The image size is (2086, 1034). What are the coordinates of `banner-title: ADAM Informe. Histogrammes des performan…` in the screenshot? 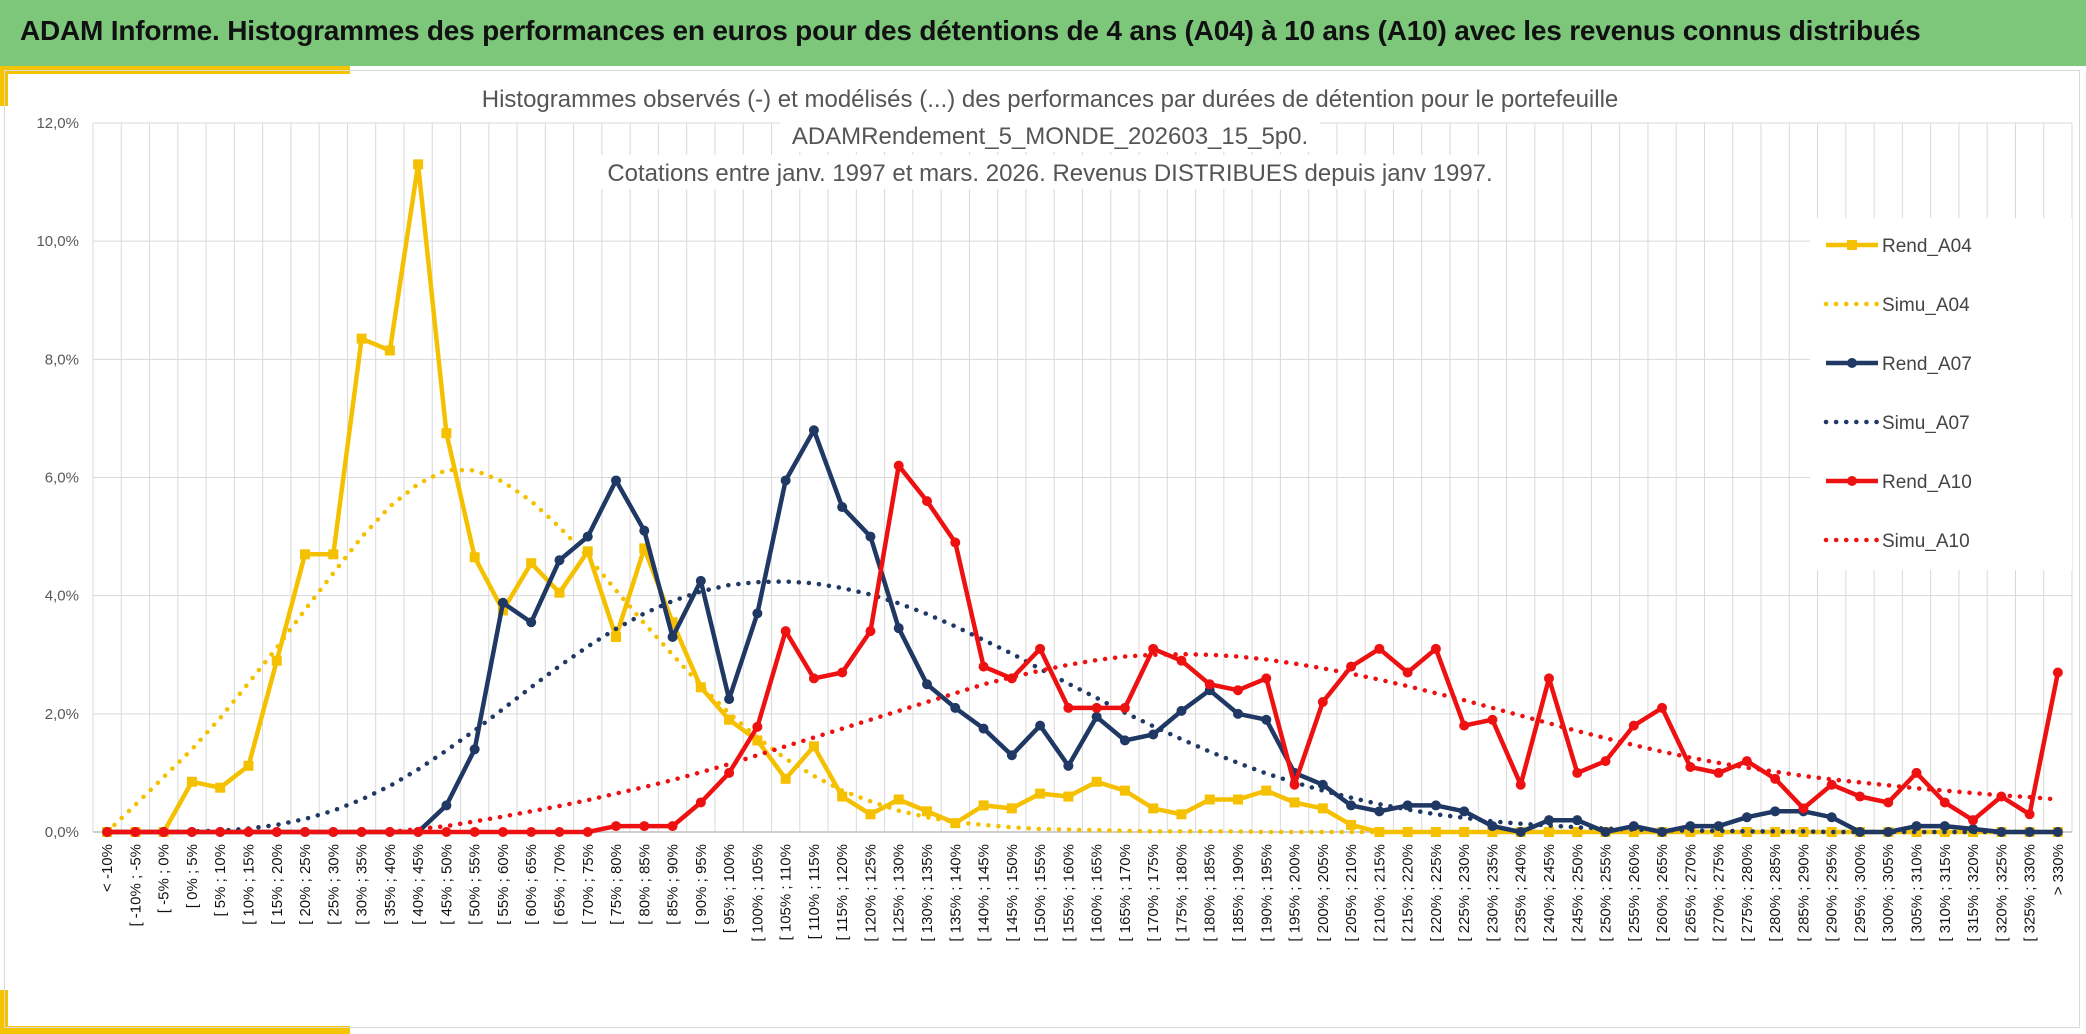 It's located at (970, 30).